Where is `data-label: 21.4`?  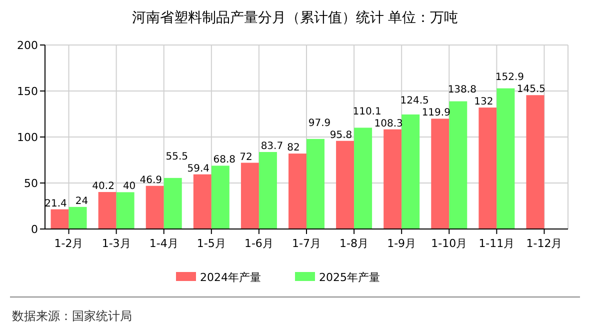 data-label: 21.4 is located at coordinates (55, 204).